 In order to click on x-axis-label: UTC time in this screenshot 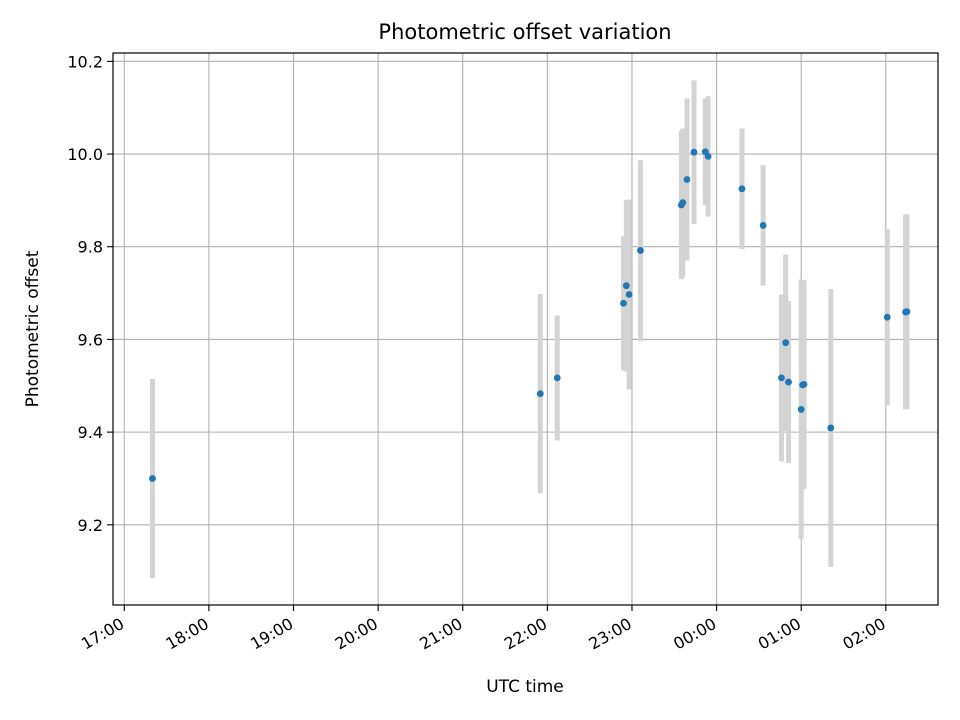, I will do `click(525, 687)`.